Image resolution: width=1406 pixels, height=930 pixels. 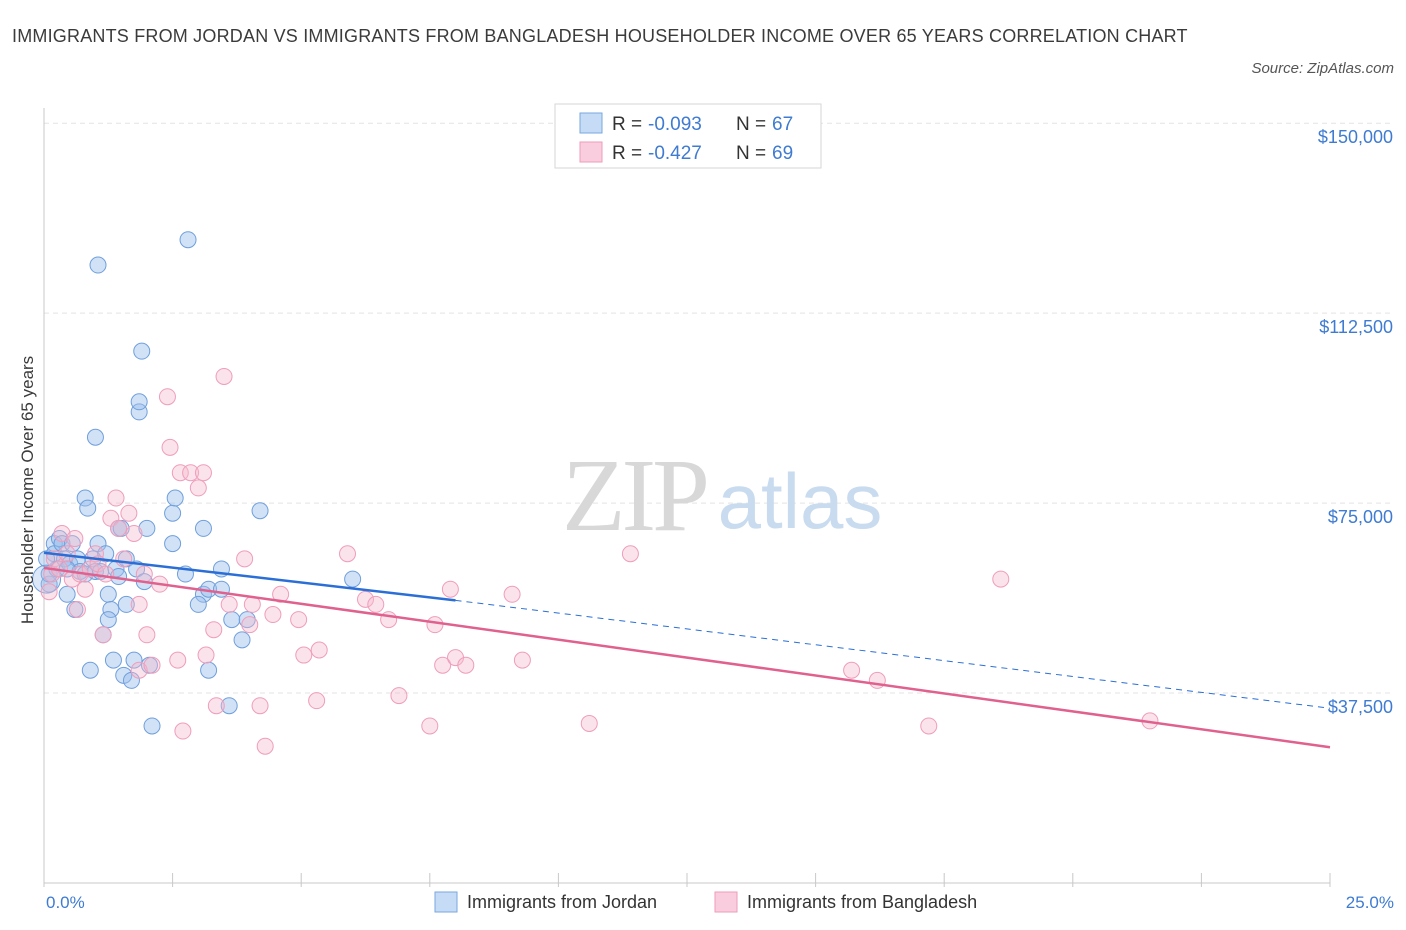 I want to click on legend-swatch-jordan, so click(x=446, y=902).